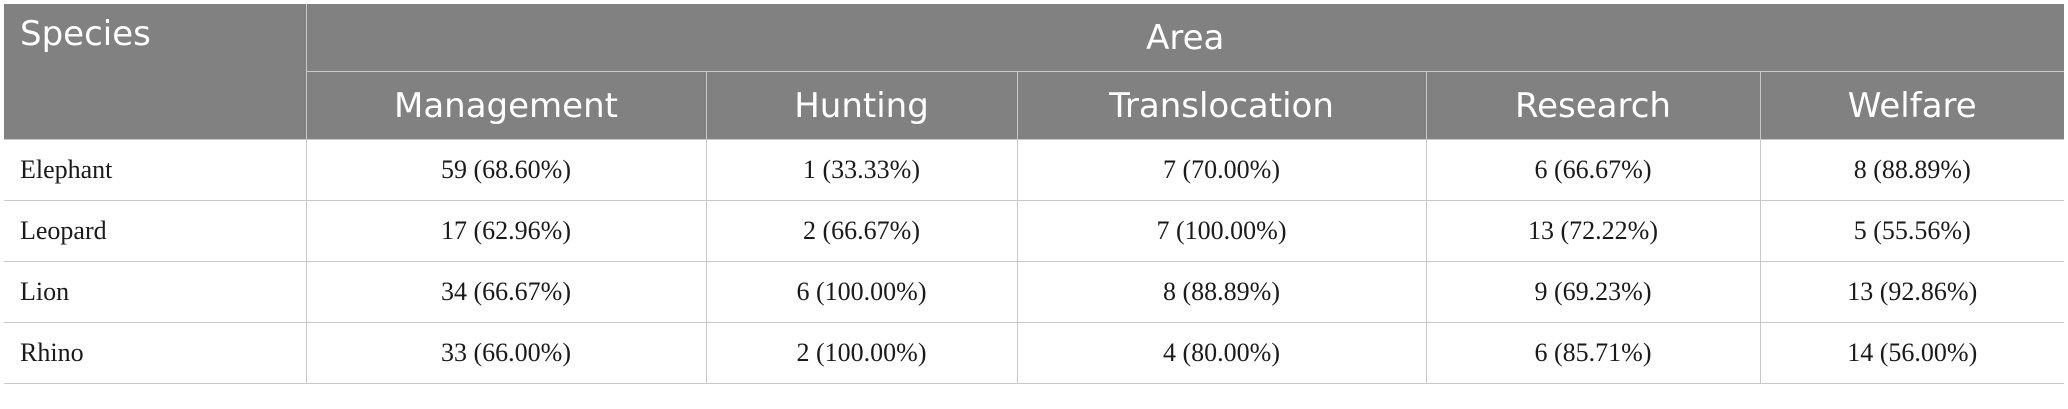 Image resolution: width=2068 pixels, height=409 pixels. Describe the element at coordinates (1221, 353) in the screenshot. I see `table-cell: 4 (80.00%)` at that location.